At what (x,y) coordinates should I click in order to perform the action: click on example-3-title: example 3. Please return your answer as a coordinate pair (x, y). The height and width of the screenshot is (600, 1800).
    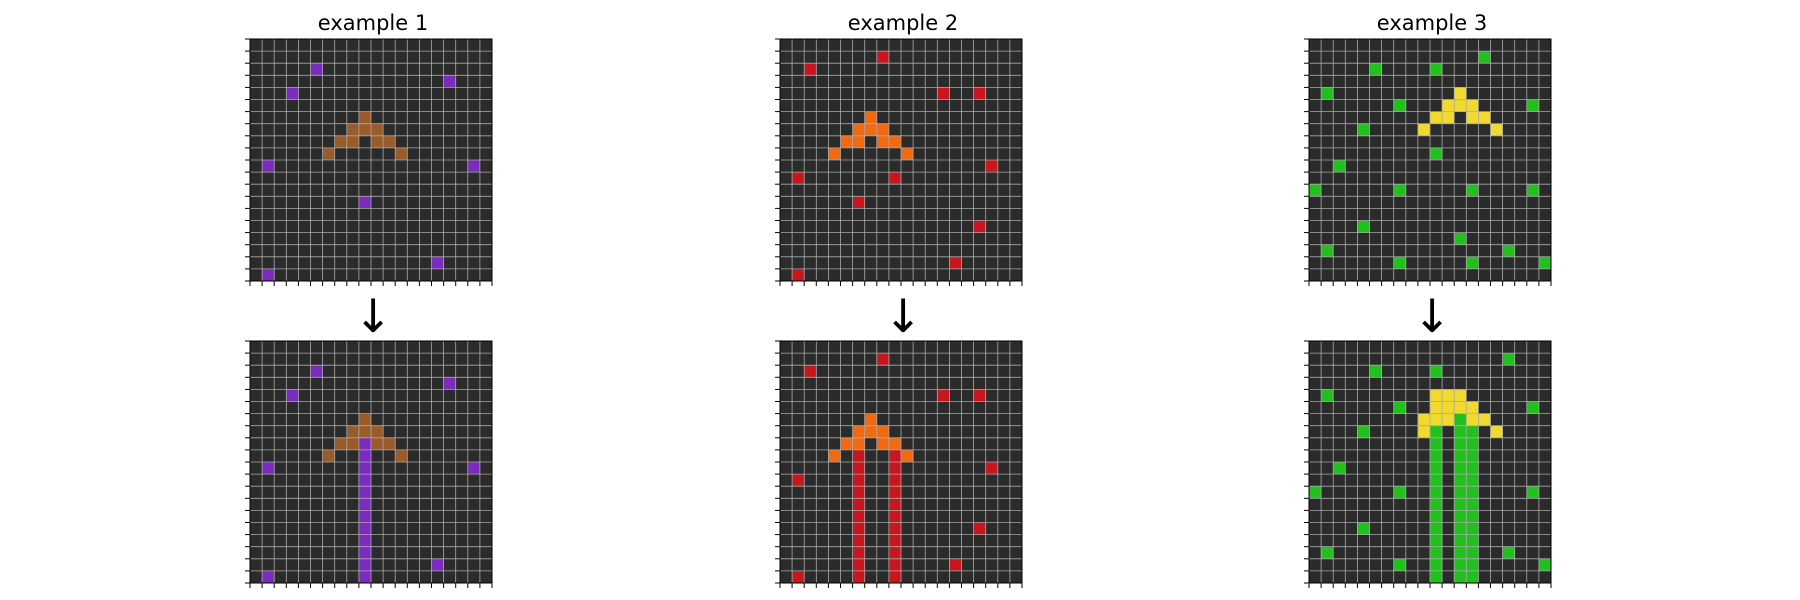
    Looking at the image, I should click on (1432, 23).